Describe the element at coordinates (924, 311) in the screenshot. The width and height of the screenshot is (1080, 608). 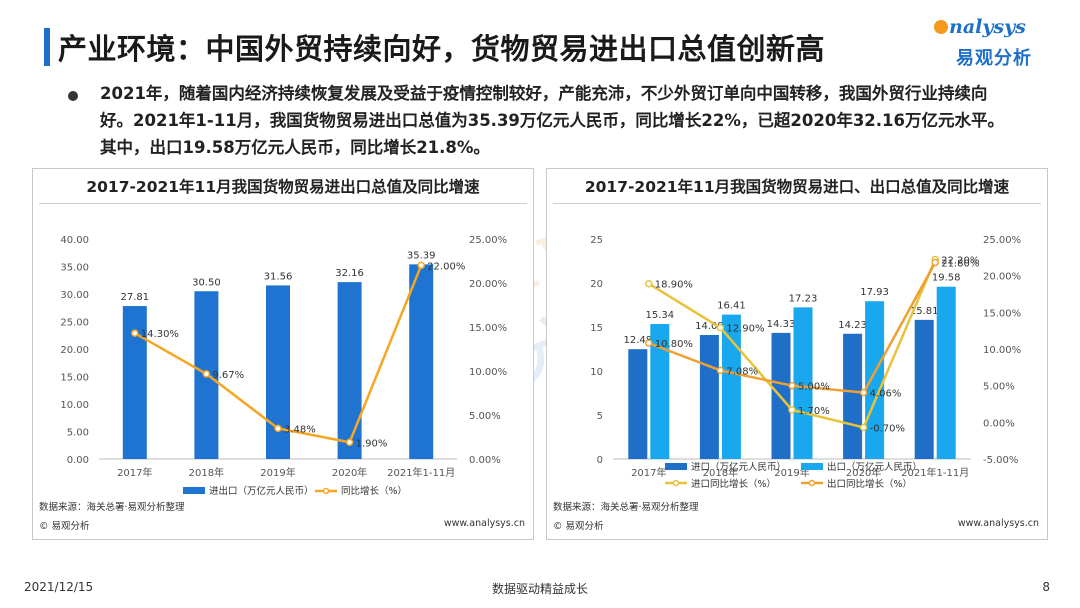
I see `bar-value-label: 15.81` at that location.